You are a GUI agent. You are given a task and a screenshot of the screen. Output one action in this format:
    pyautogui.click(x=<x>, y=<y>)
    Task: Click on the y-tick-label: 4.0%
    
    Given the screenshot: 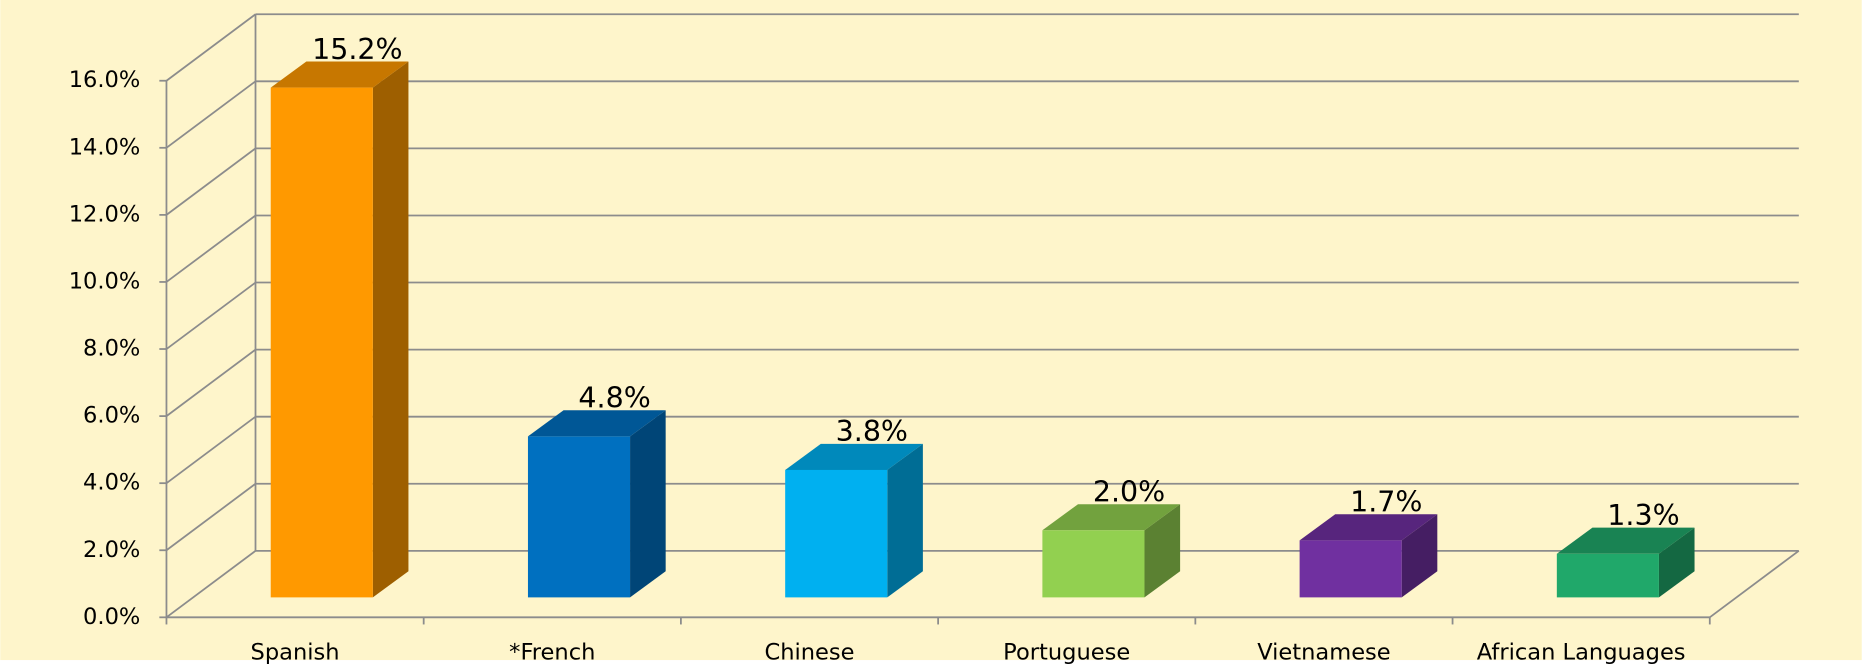 What is the action you would take?
    pyautogui.click(x=111, y=483)
    